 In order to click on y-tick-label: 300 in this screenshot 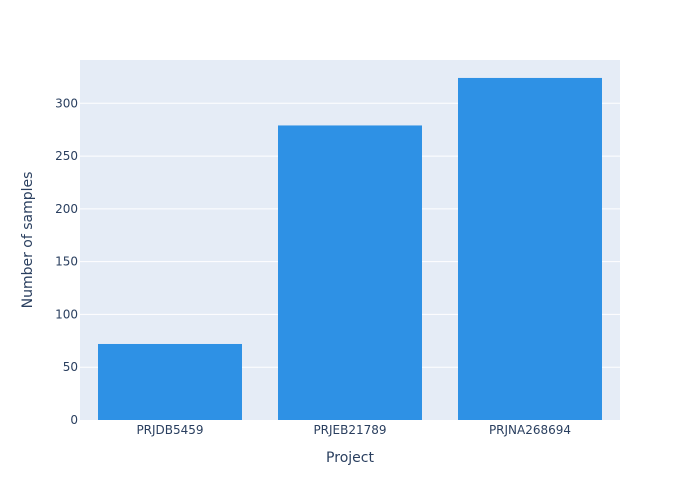, I will do `click(66, 103)`.